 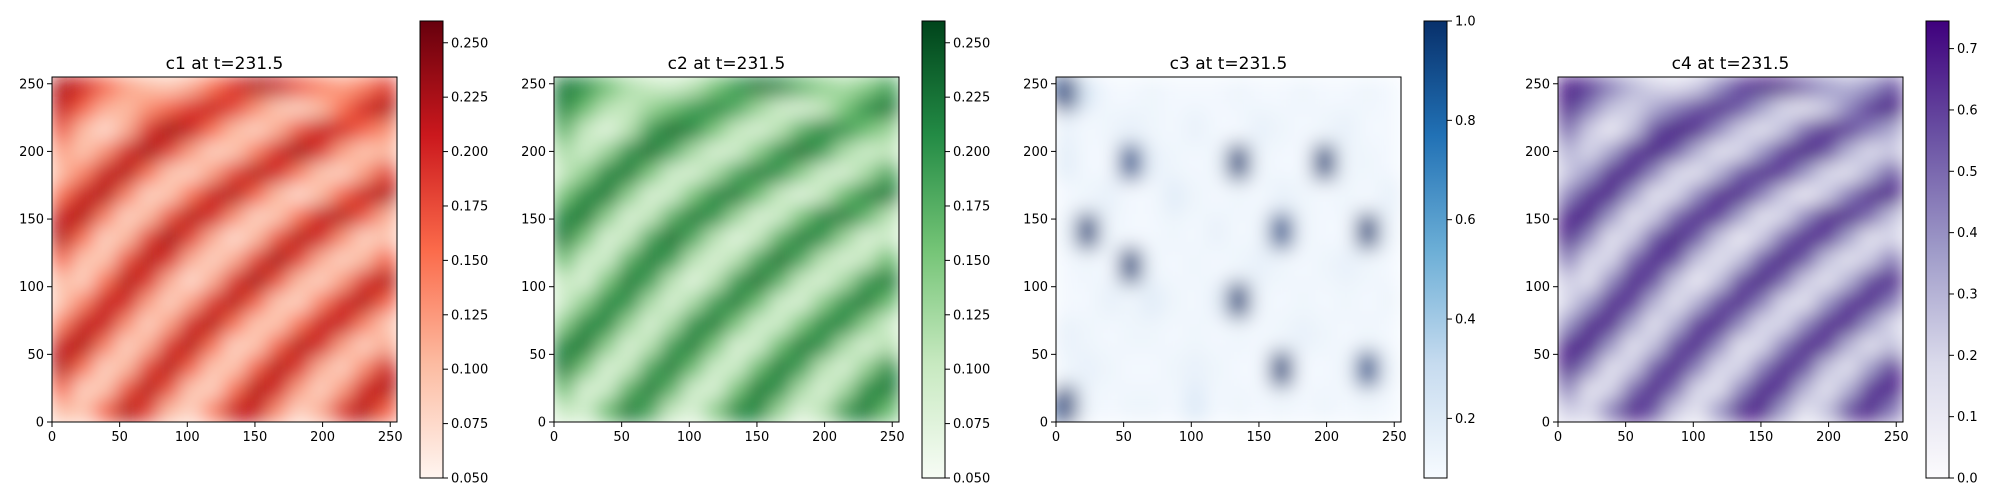 I want to click on colorbar-tick-label: 0.4, so click(x=1465, y=320).